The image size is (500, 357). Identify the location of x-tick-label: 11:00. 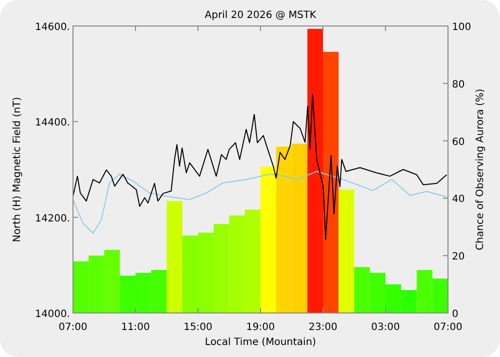
(135, 327).